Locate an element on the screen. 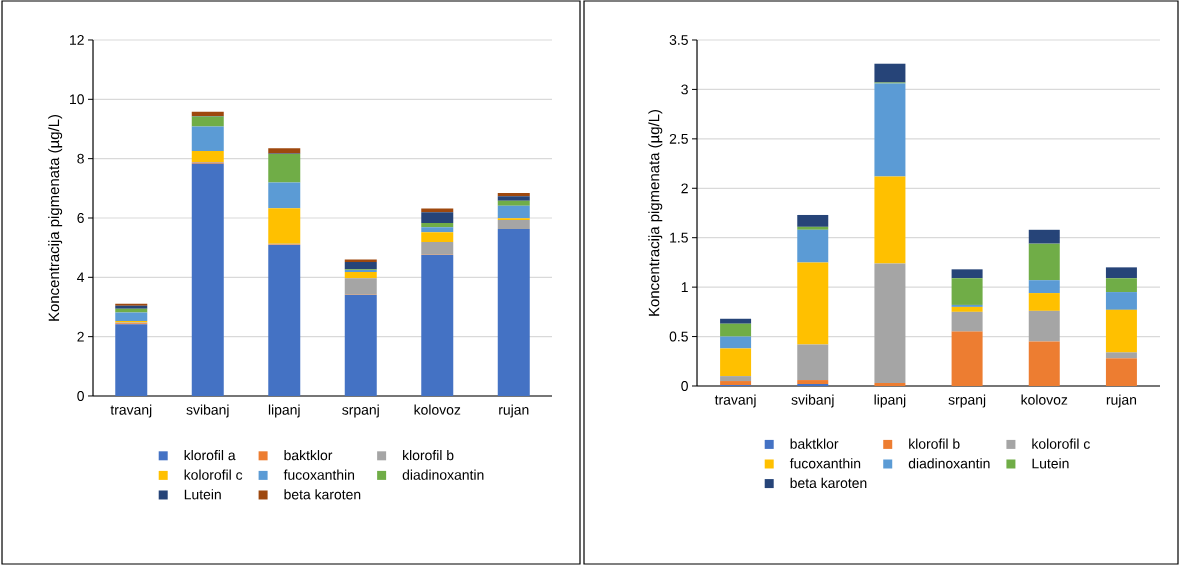 Image resolution: width=1180 pixels, height=565 pixels. y-tick-label: 8 is located at coordinates (80, 158).